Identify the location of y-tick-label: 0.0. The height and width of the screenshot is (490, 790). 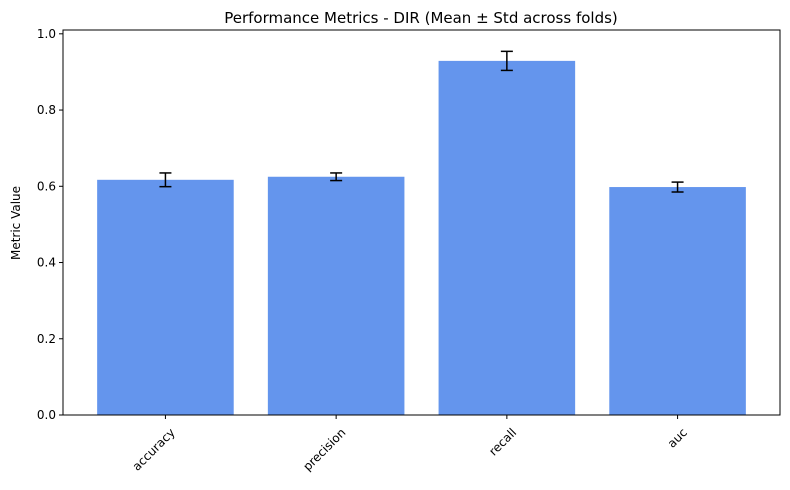
(46, 415).